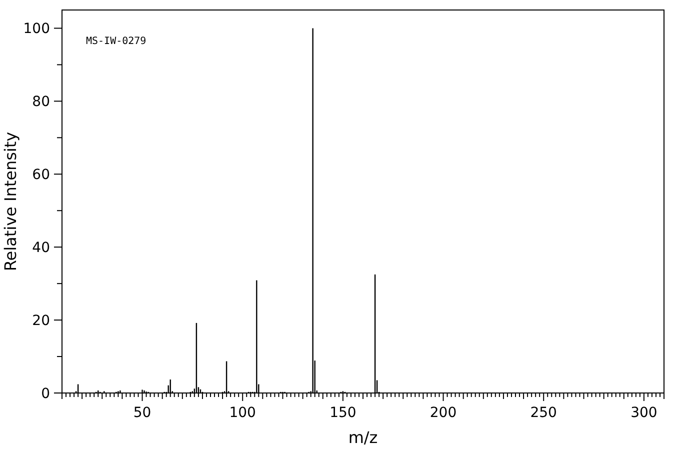 The width and height of the screenshot is (676, 455). I want to click on y-tick-label: 60, so click(41, 175).